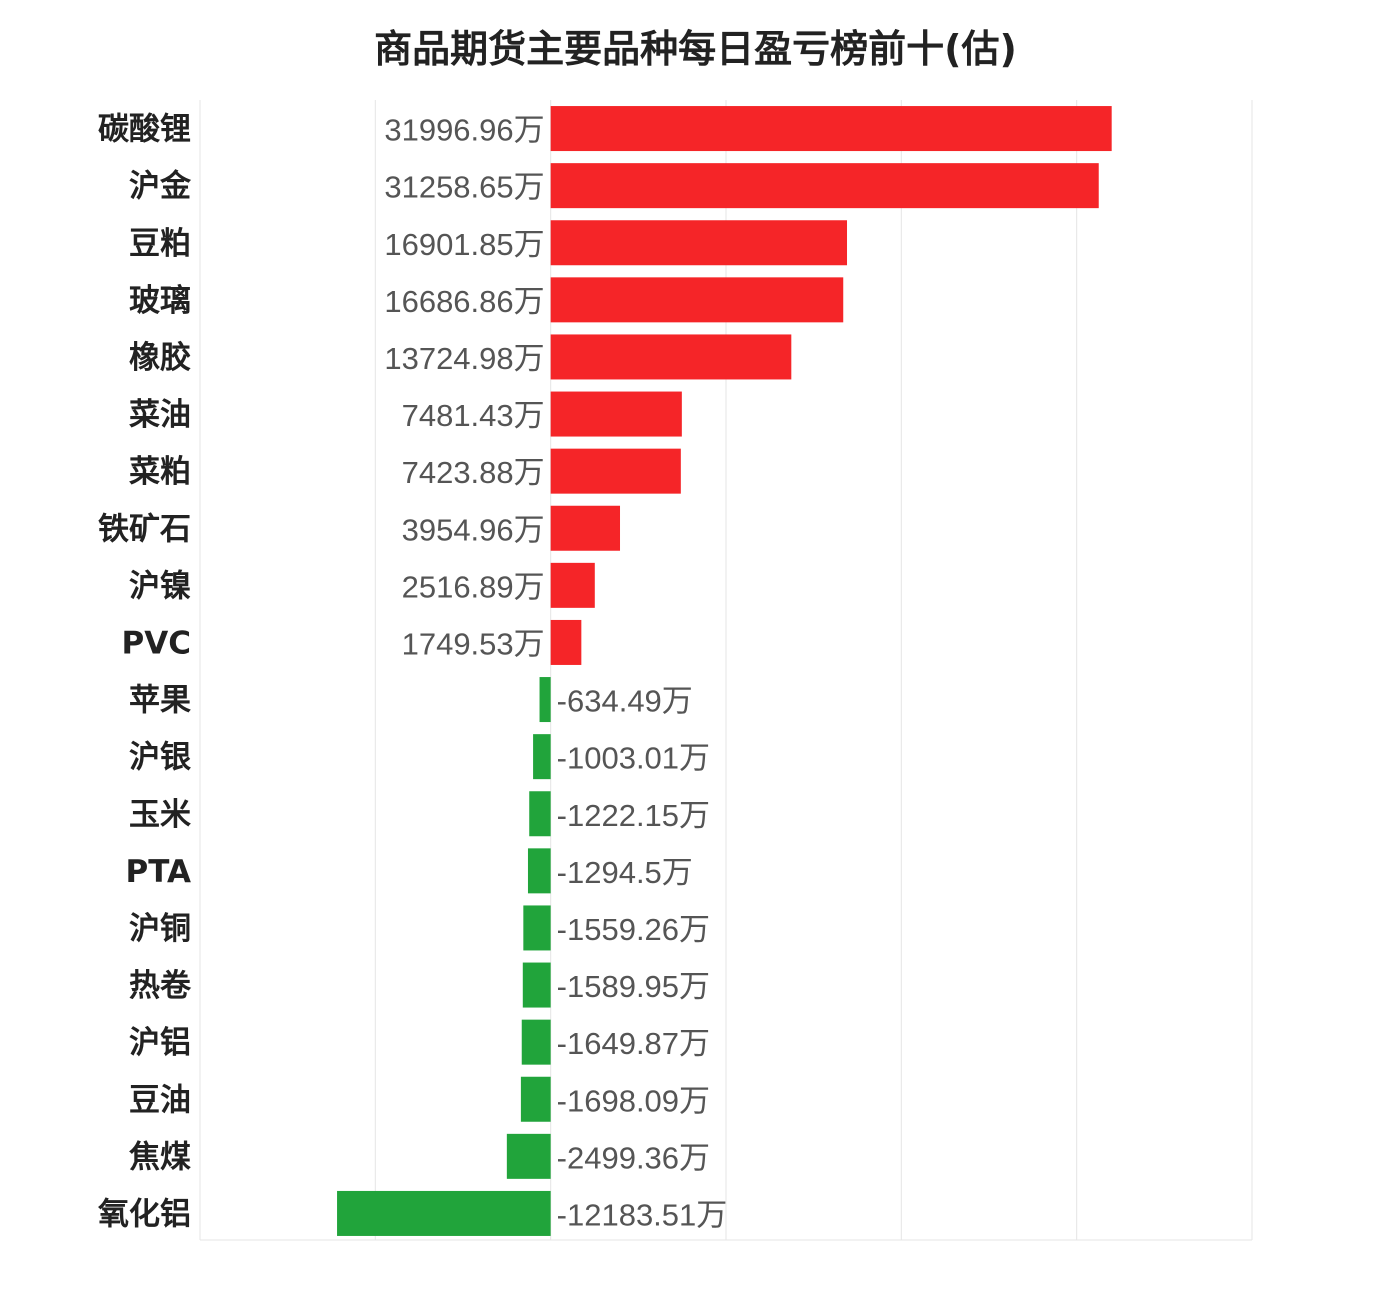 The image size is (1391, 1300). Describe the element at coordinates (160, 187) in the screenshot. I see `category-label: 沪金` at that location.